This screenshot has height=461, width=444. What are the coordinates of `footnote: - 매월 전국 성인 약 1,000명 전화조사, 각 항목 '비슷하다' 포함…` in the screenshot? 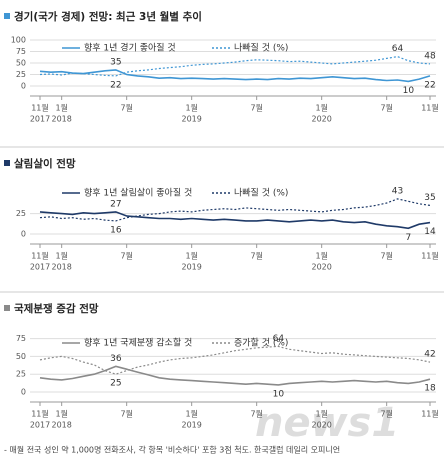 It's located at (172, 450).